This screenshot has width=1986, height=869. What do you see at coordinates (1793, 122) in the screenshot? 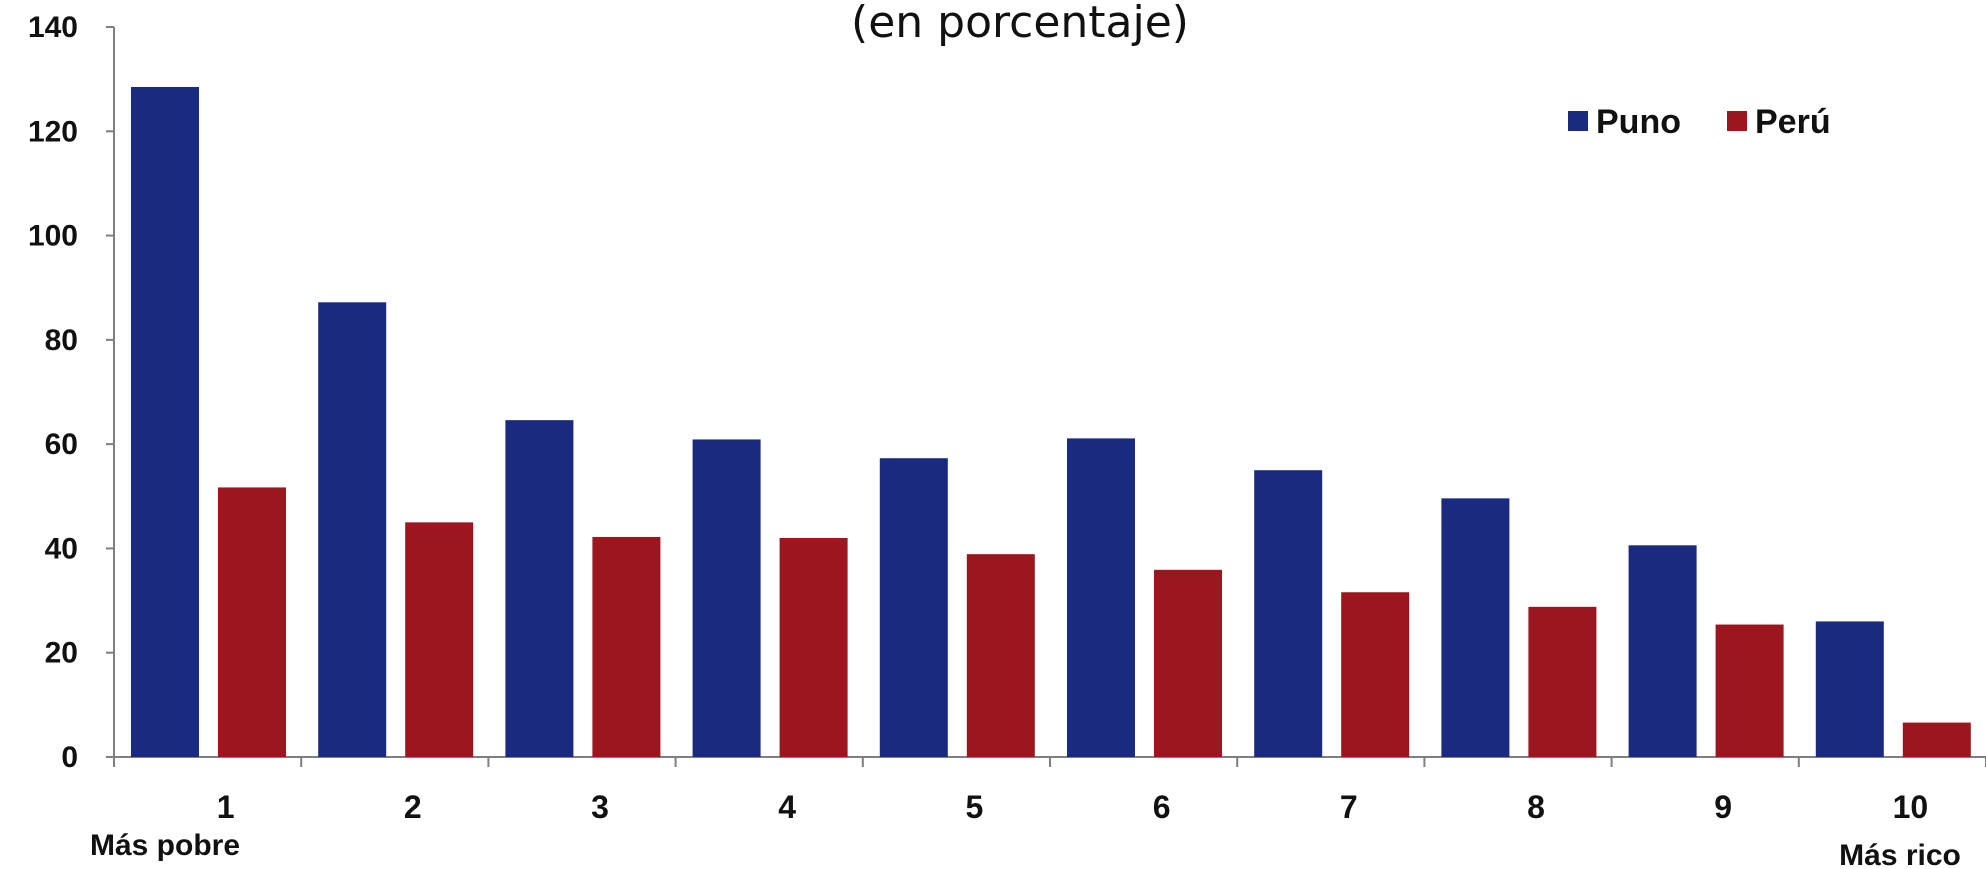
I see `legend-label-1: Perú` at bounding box center [1793, 122].